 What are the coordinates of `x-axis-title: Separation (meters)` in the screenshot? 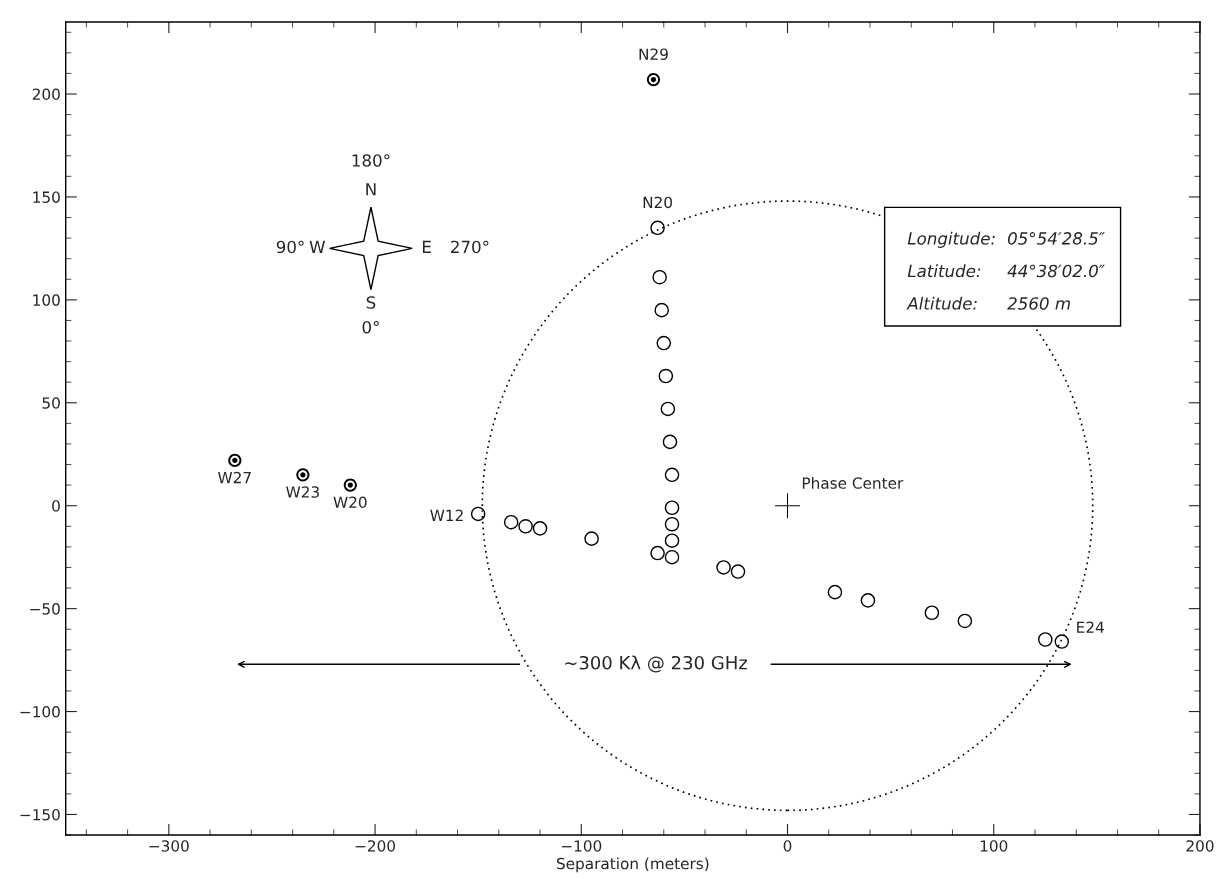 It's located at (632, 865).